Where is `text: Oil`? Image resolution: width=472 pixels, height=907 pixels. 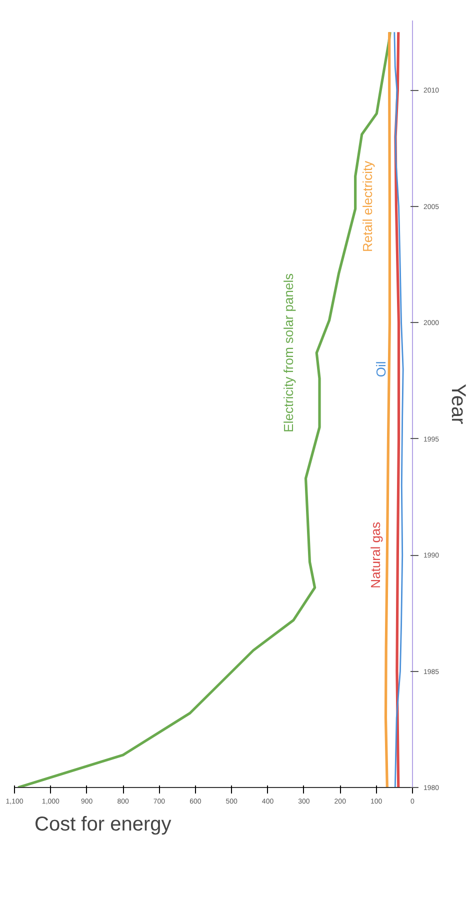 text: Oil is located at coordinates (381, 369).